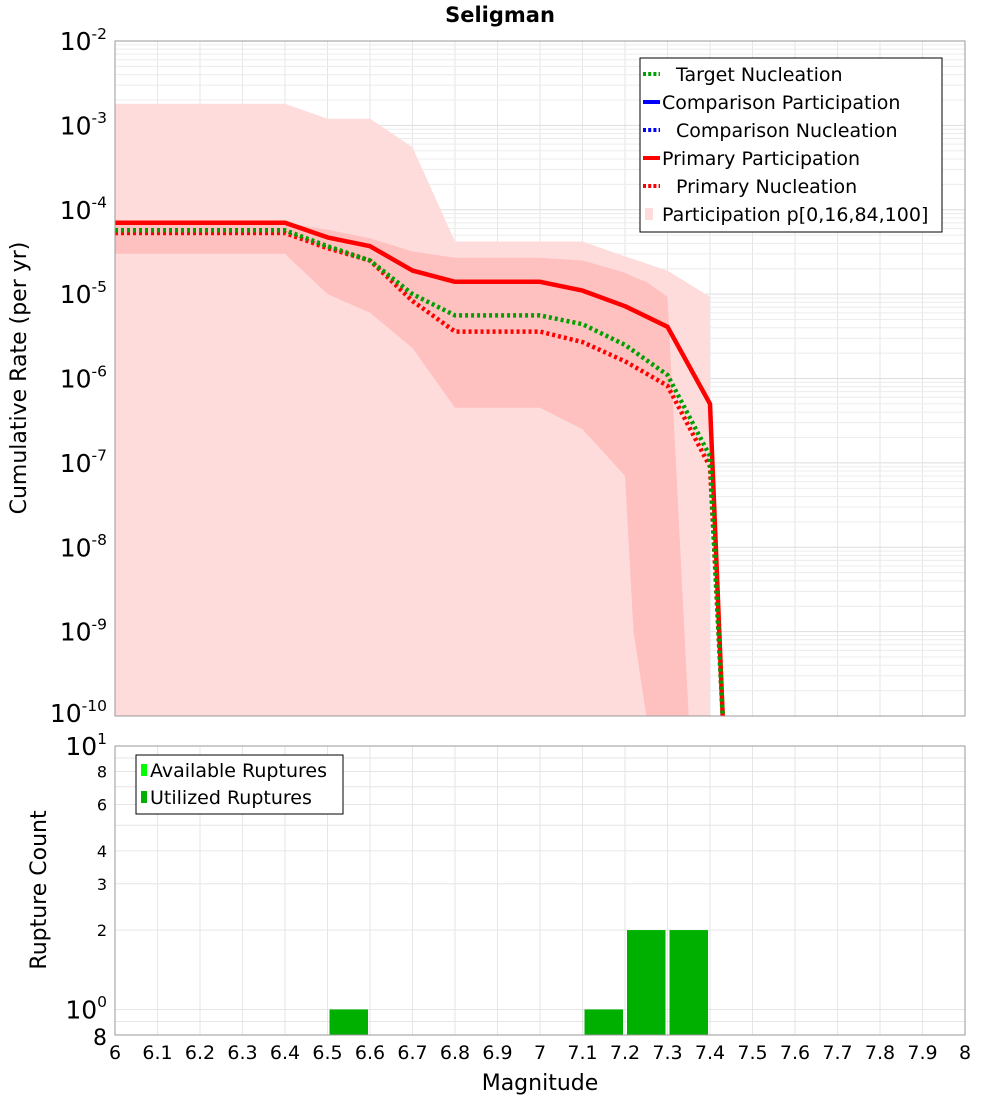 This screenshot has height=1100, width=1000. I want to click on legend-label: Primary Nucleation, so click(766, 187).